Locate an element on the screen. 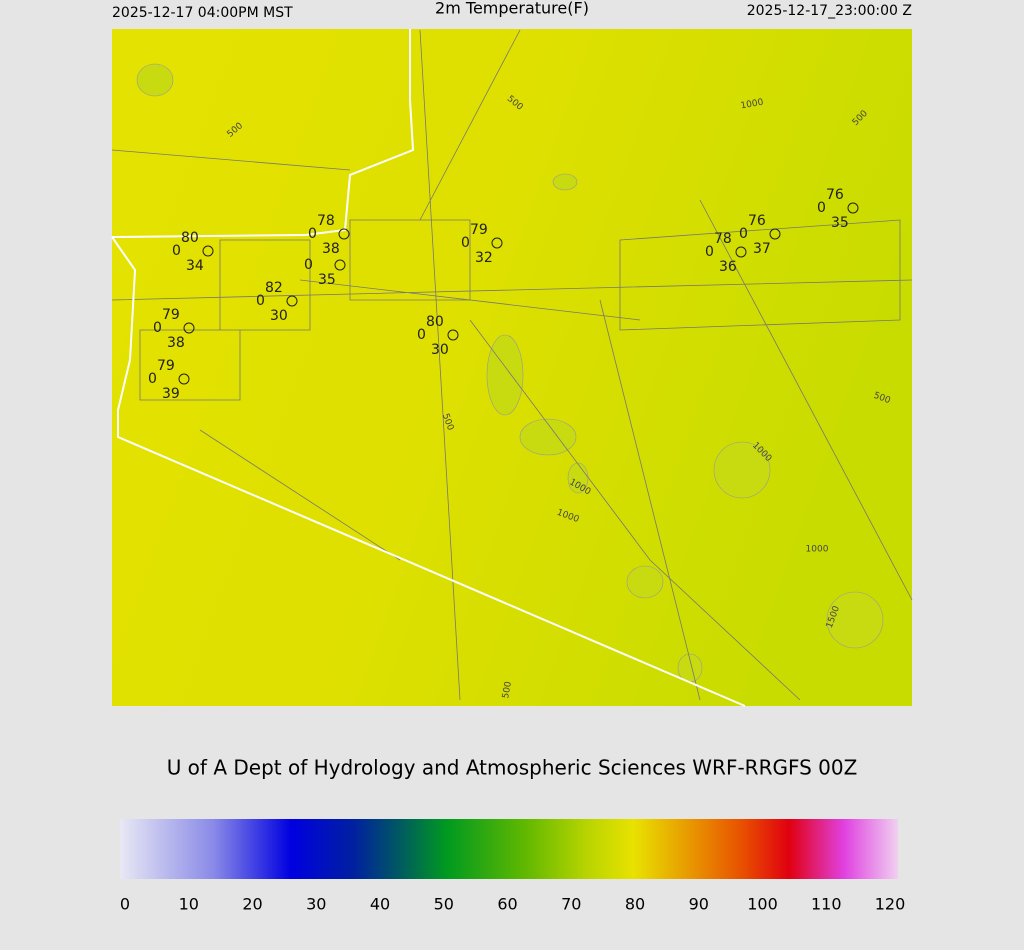 This screenshot has height=950, width=1024. colorbar-tick-label: 70 is located at coordinates (571, 904).